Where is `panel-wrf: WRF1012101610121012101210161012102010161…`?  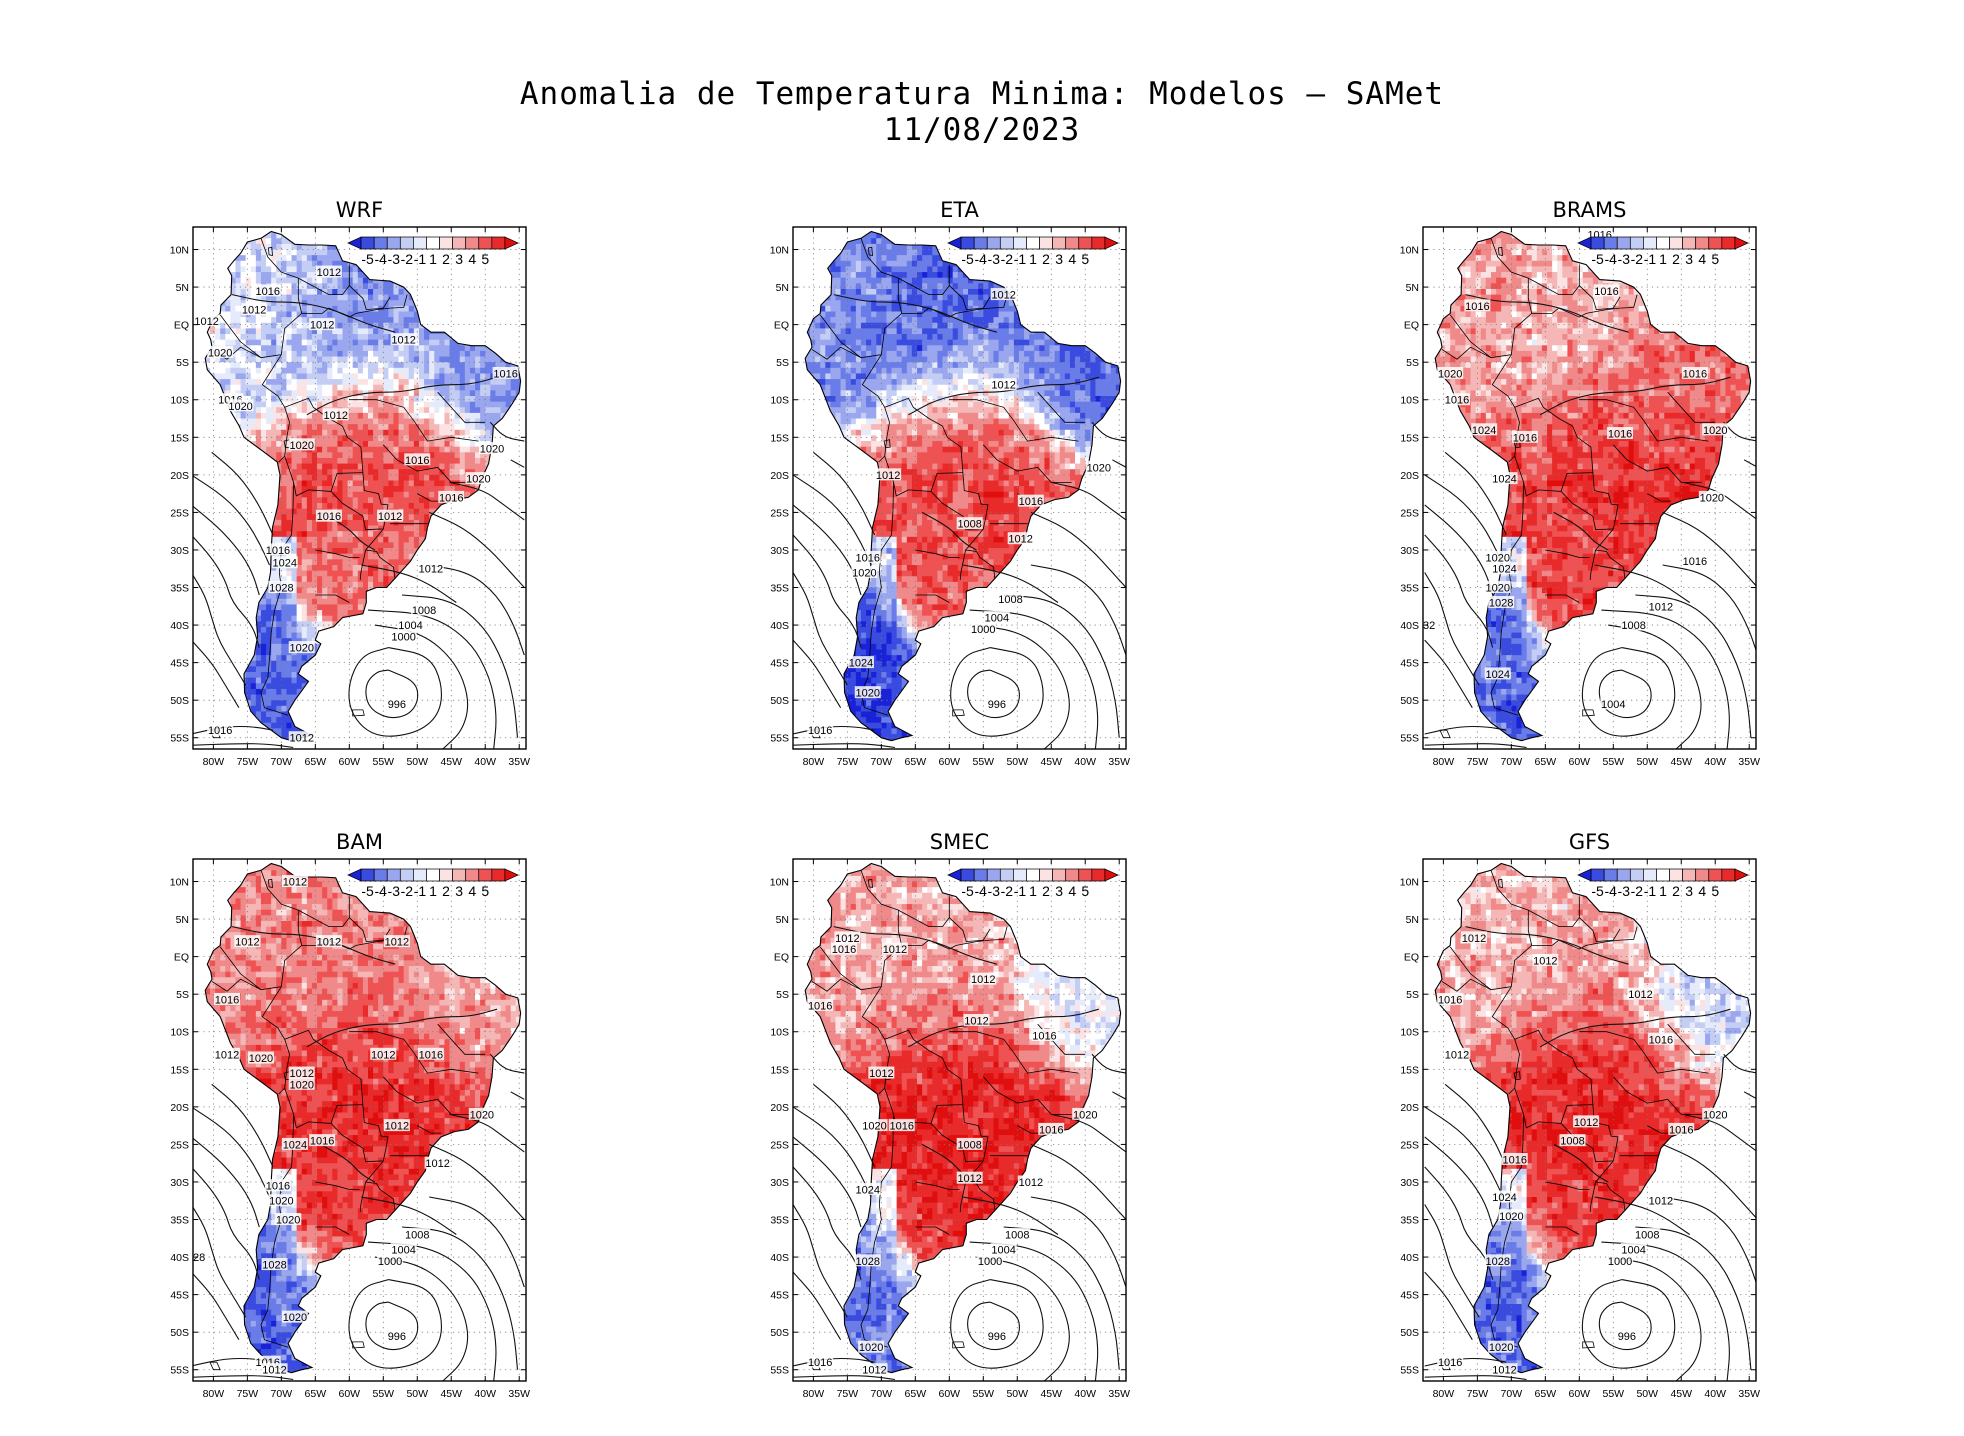
panel-wrf: WRF1012101610121012101210161012102010161… is located at coordinates (435, 479).